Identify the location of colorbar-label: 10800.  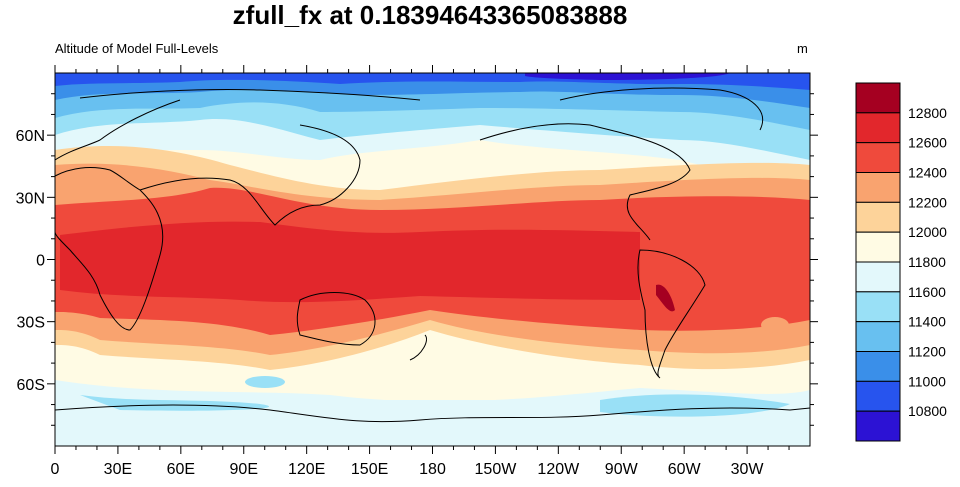
(927, 411).